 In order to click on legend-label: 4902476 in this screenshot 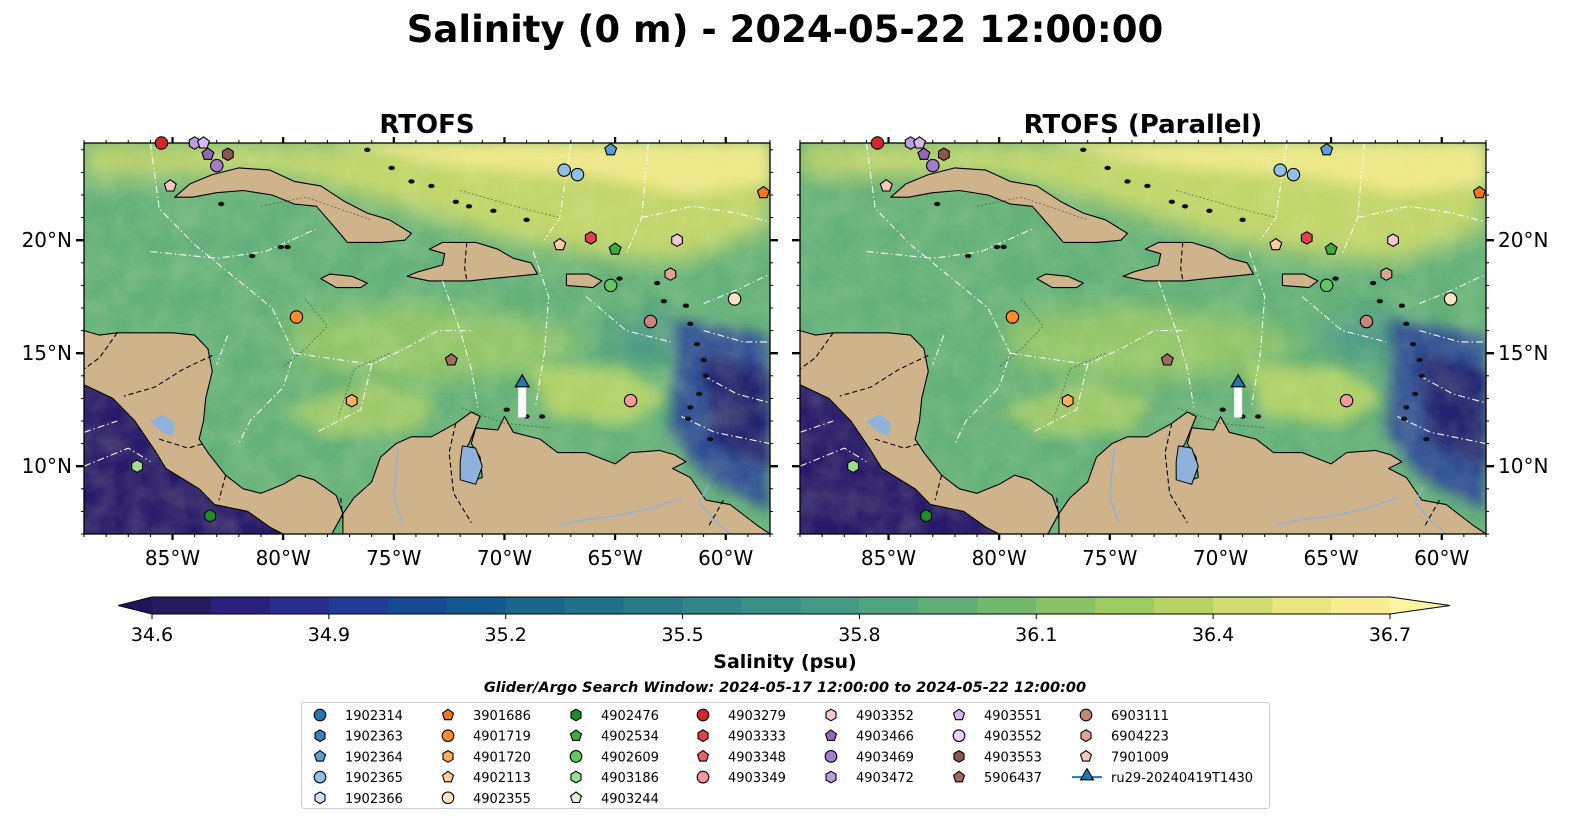, I will do `click(630, 716)`.